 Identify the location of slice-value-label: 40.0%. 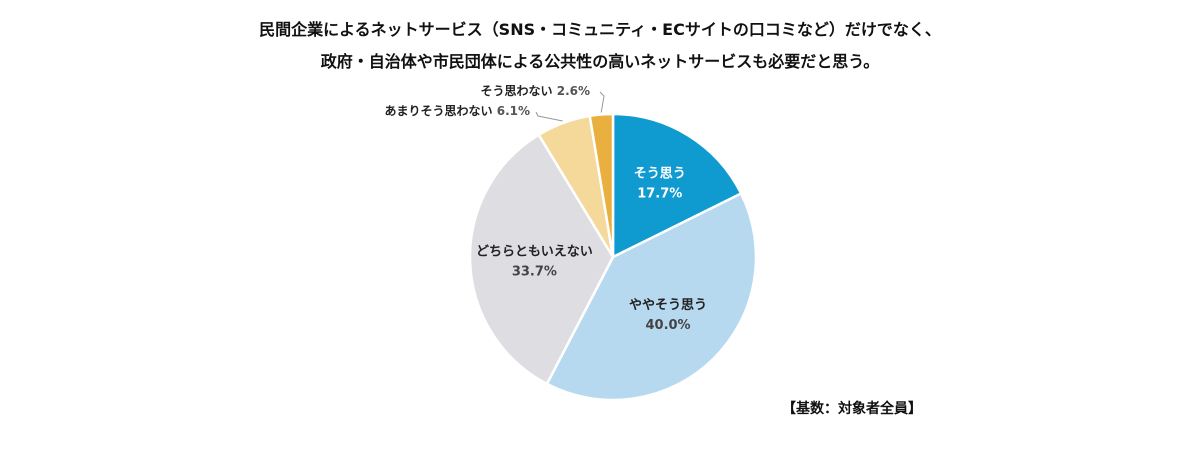
(667, 325).